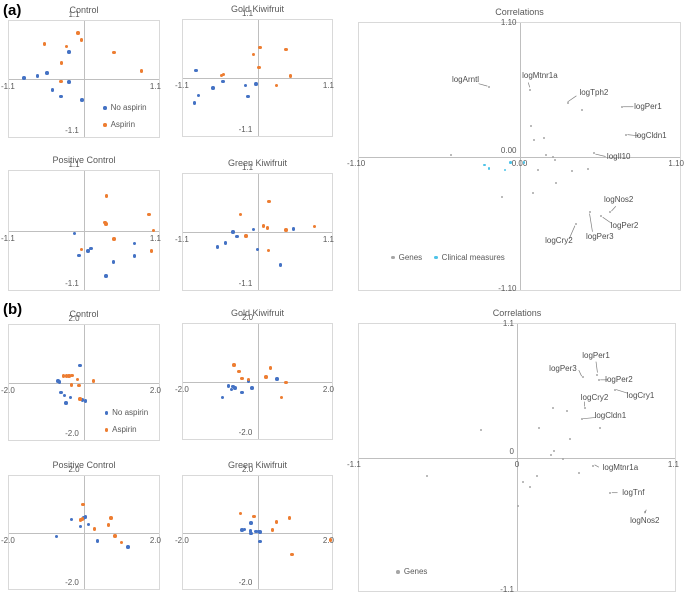 The image size is (685, 597). What do you see at coordinates (257, 313) in the screenshot?
I see `chart-title: Gold Kiwifruit` at bounding box center [257, 313].